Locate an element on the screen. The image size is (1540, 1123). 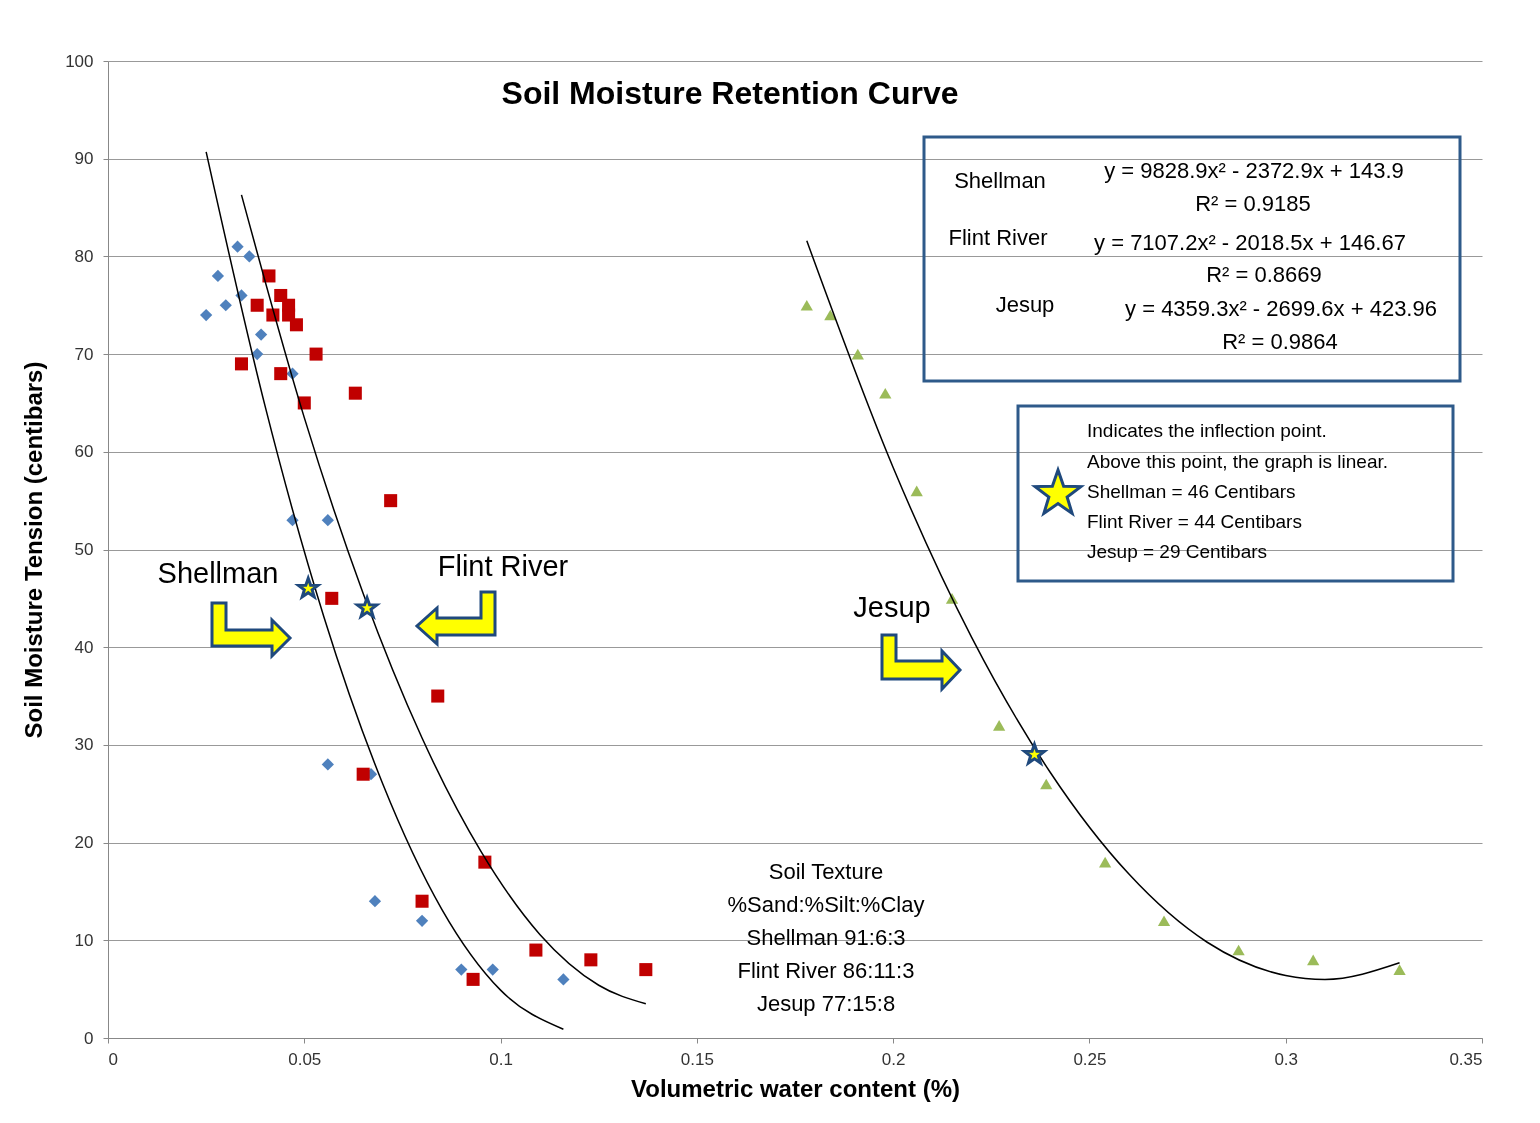
annotation: Flint River = 44 Centibars is located at coordinates (1194, 521).